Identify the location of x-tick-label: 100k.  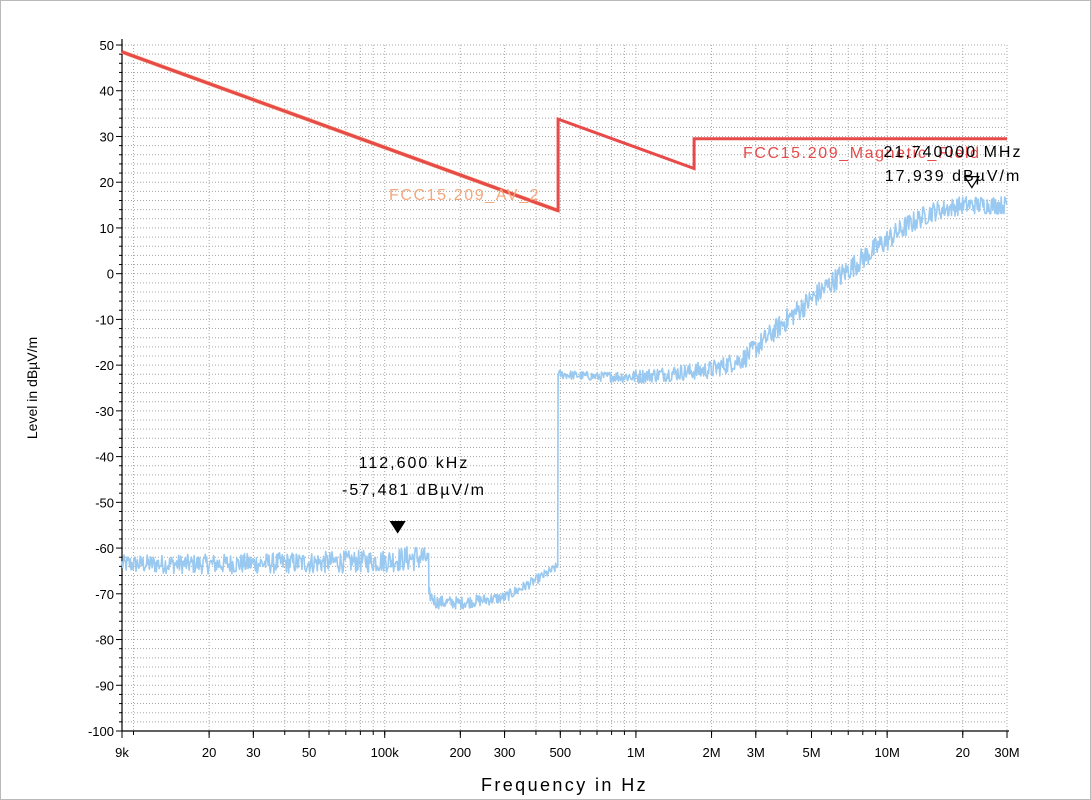
(385, 752).